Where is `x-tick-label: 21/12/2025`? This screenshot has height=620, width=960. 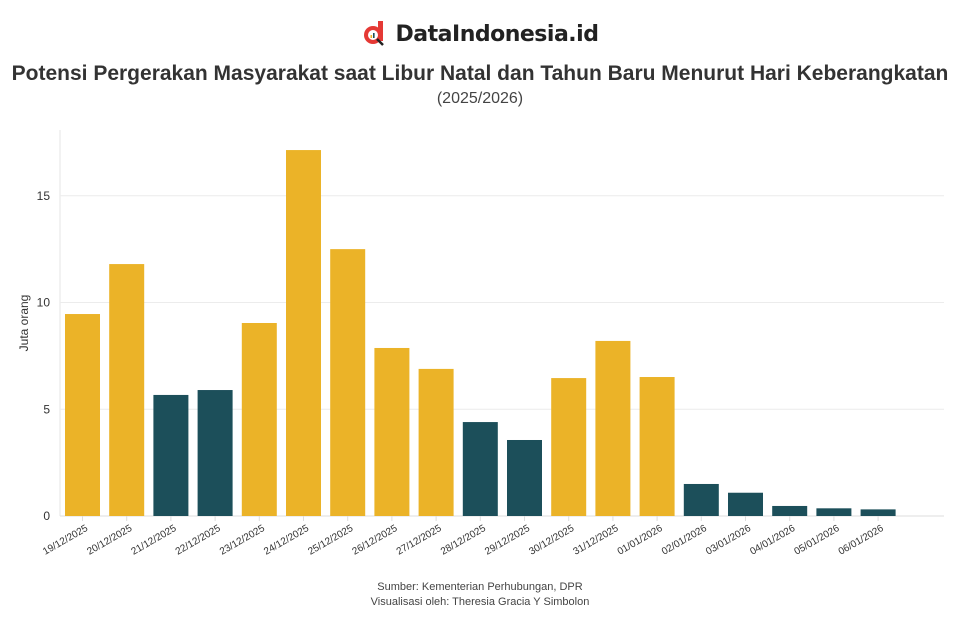
x-tick-label: 21/12/2025 is located at coordinates (154, 540).